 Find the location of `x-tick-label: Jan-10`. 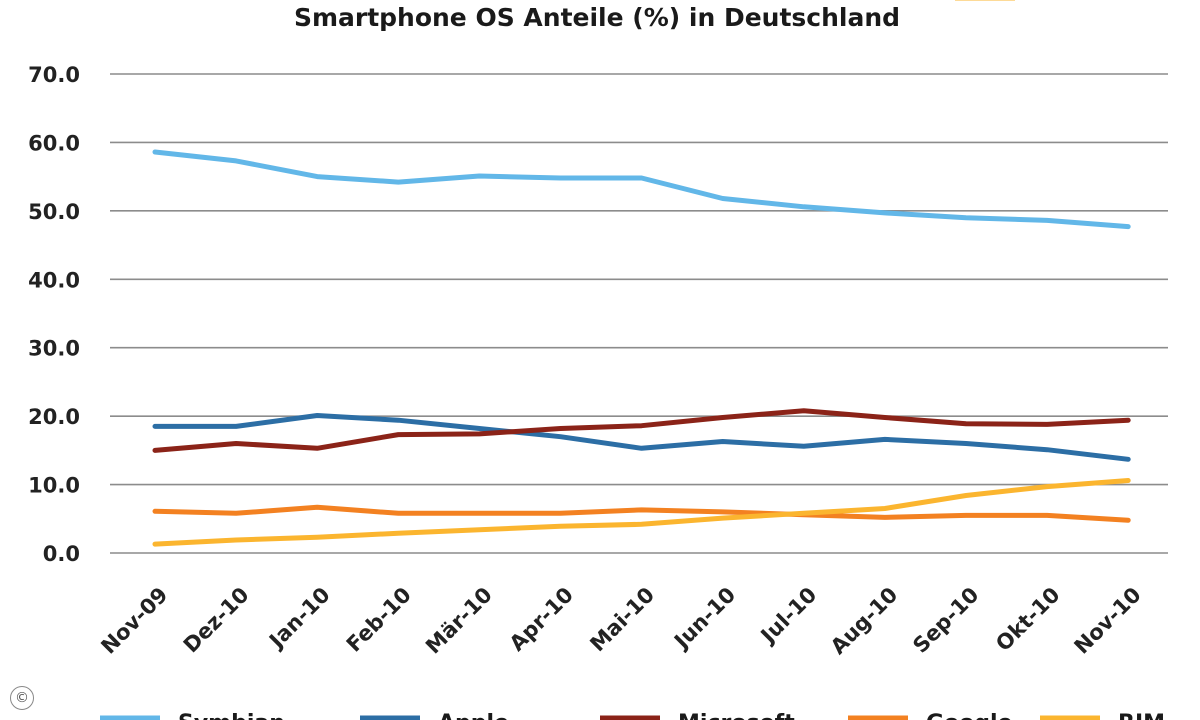

x-tick-label: Jan-10 is located at coordinates (298, 618).